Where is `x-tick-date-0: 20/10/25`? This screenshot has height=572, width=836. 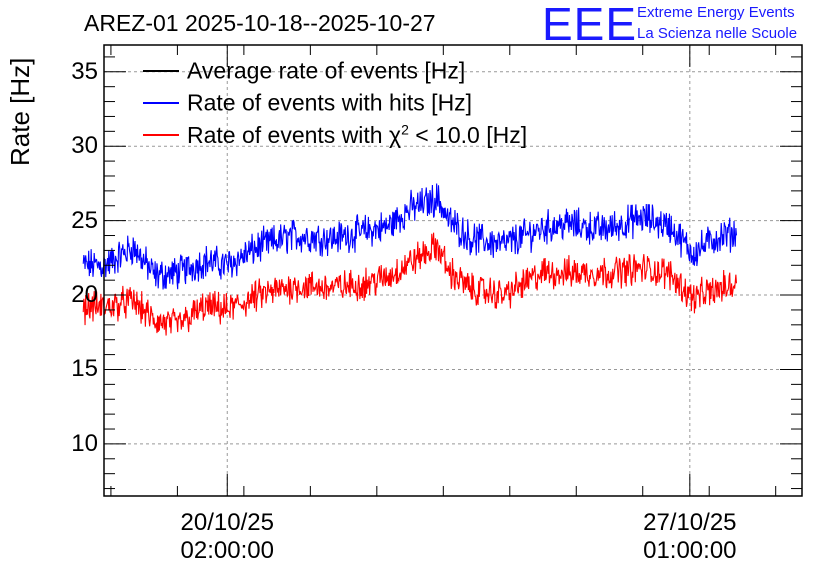 x-tick-date-0: 20/10/25 is located at coordinates (227, 522).